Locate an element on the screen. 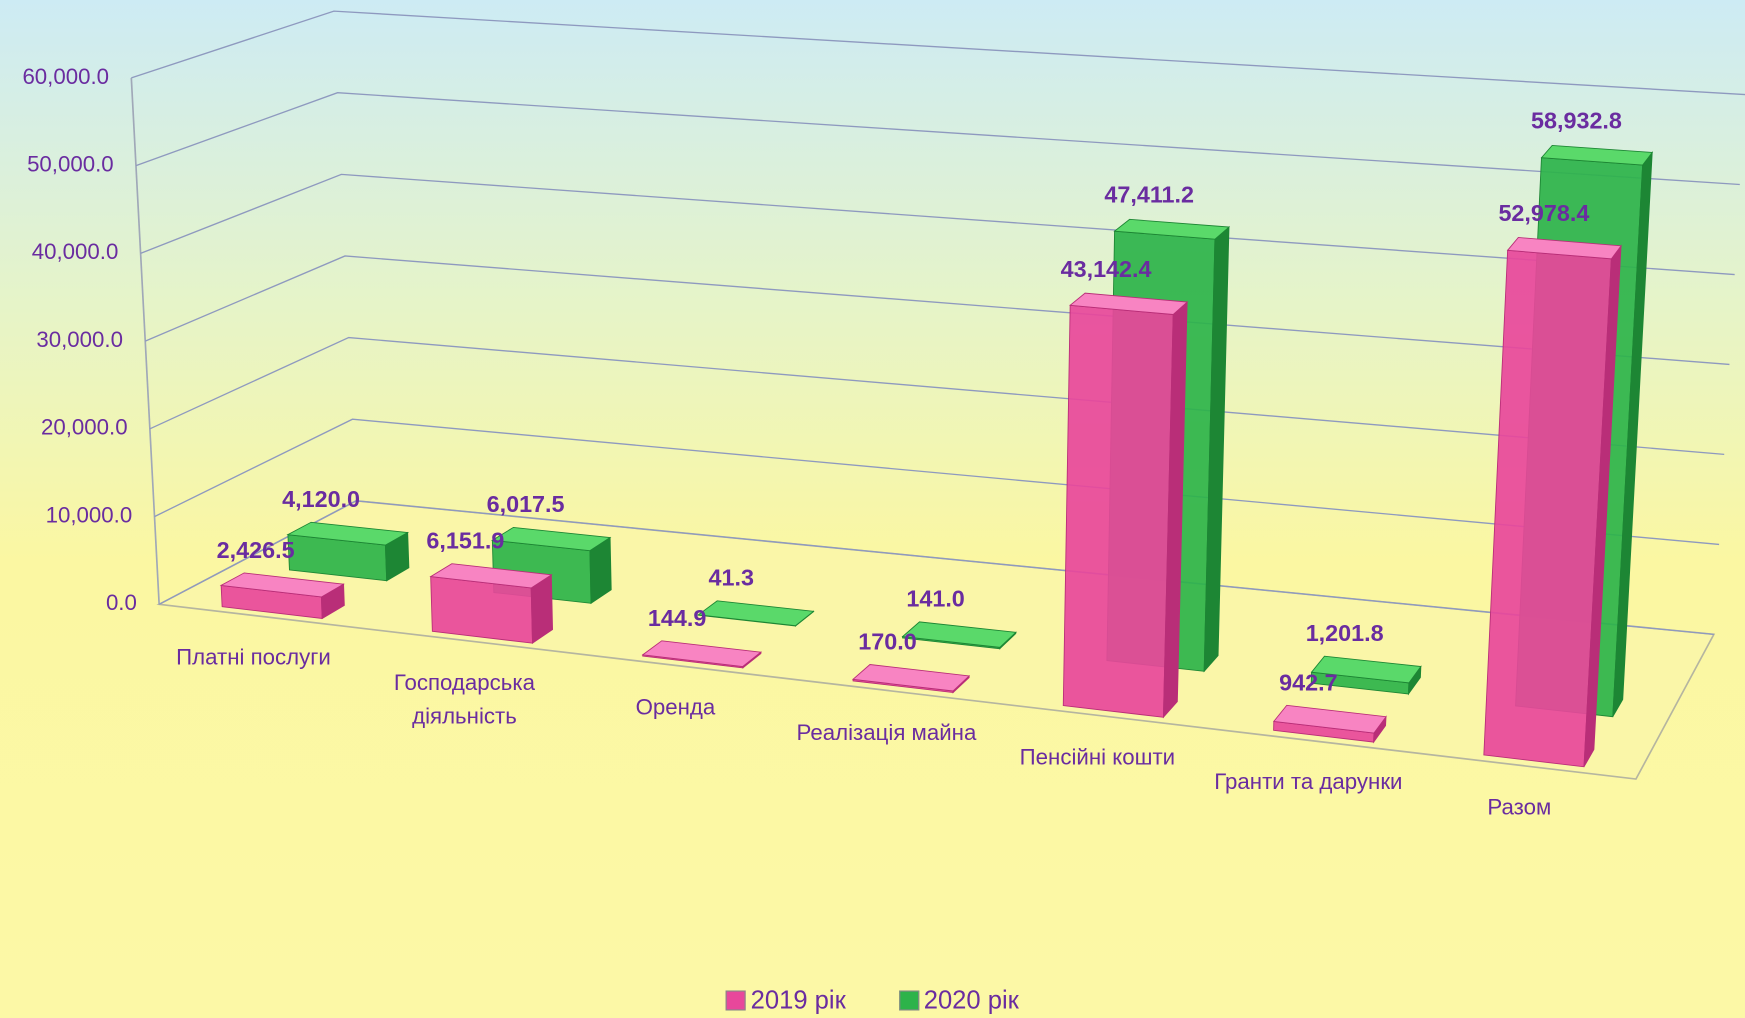  y-tick-label: 20,000.0 is located at coordinates (84, 427).